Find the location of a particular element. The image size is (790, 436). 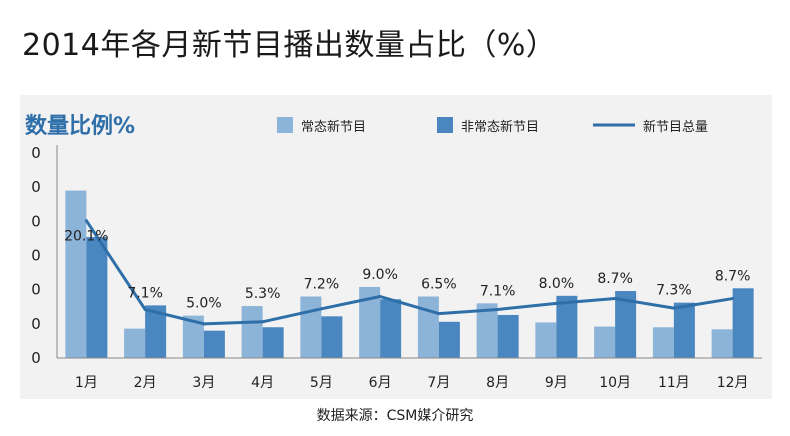

x-tick-label: 1月 is located at coordinates (86, 383).